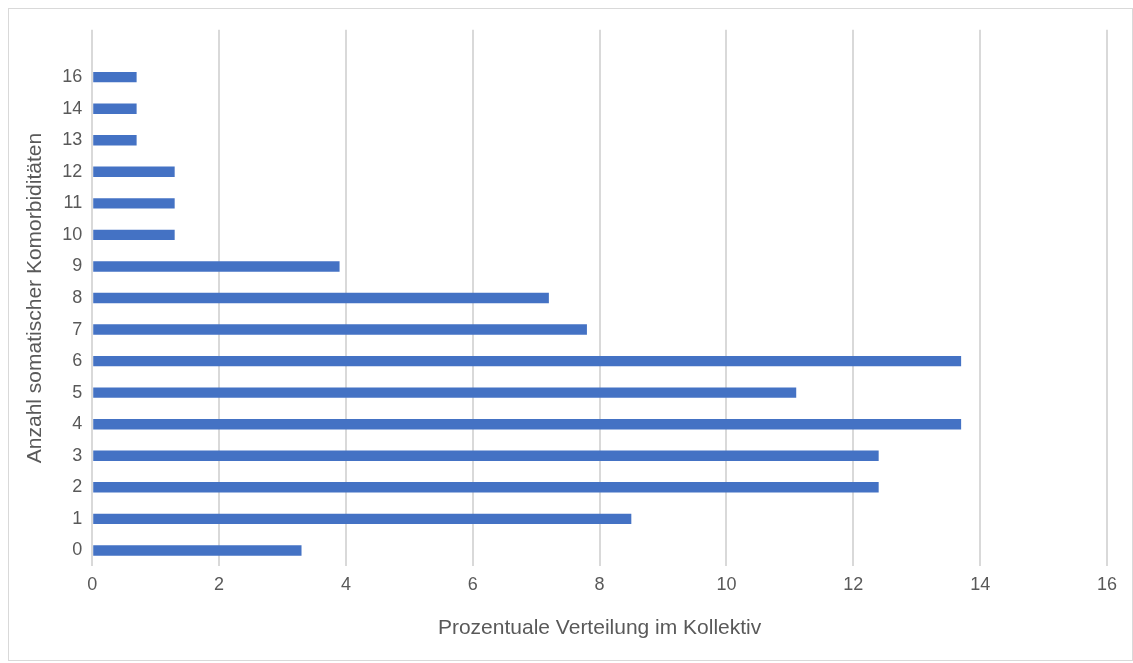 The width and height of the screenshot is (1133, 663). What do you see at coordinates (77, 517) in the screenshot?
I see `y-tick-label: 1` at bounding box center [77, 517].